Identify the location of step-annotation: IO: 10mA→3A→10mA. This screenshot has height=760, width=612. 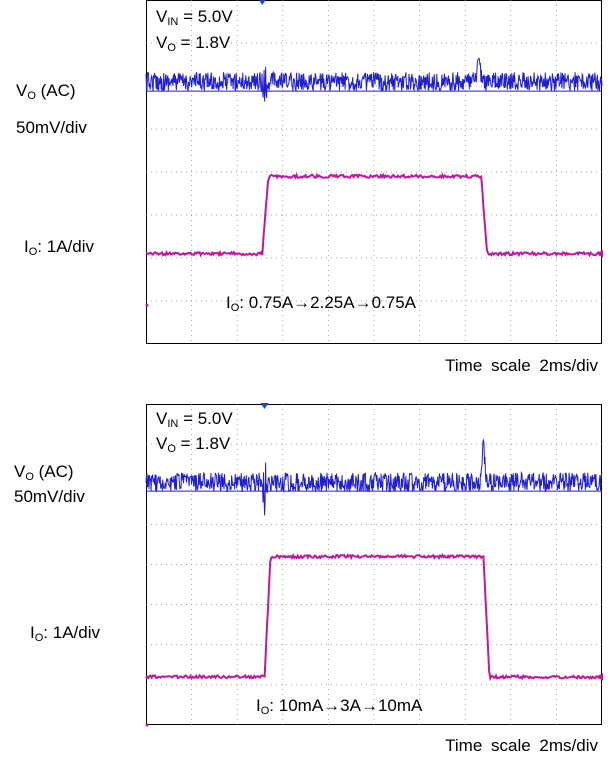
(339, 706).